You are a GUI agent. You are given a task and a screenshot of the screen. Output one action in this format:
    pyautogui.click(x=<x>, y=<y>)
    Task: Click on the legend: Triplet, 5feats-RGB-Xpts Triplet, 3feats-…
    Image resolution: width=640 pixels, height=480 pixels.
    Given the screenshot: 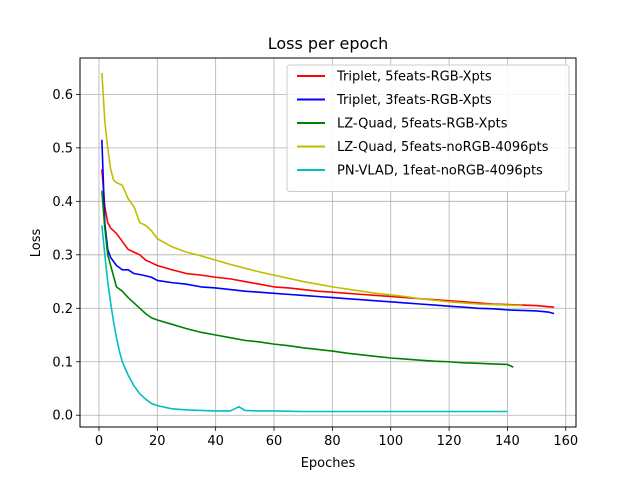 What is the action you would take?
    pyautogui.click(x=428, y=128)
    